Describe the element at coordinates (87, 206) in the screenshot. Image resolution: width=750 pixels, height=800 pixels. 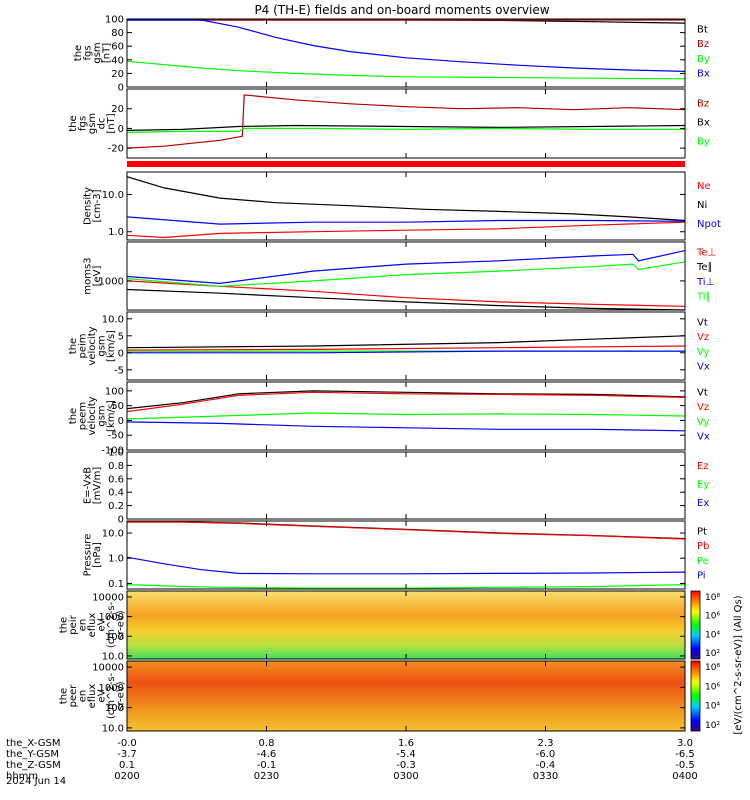
I see `y-axis-label-line: Density` at that location.